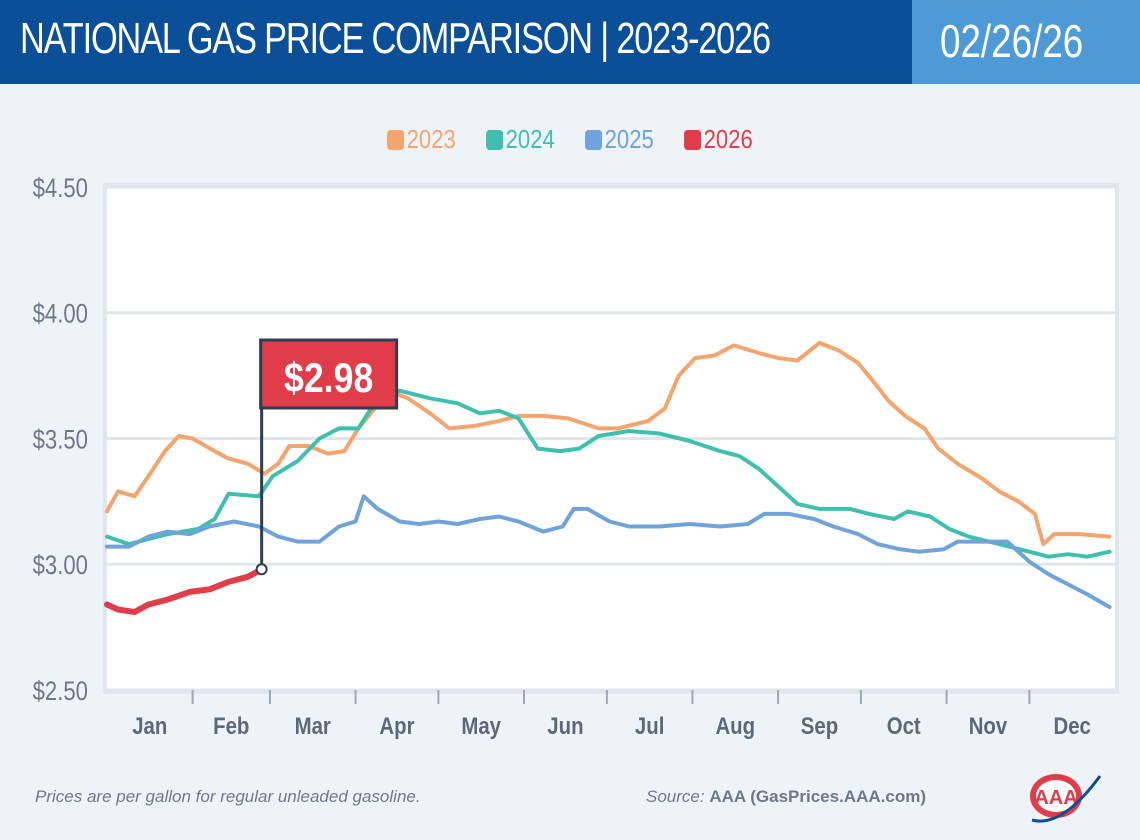  Describe the element at coordinates (184, 590) in the screenshot. I see `series-line-2026` at that location.